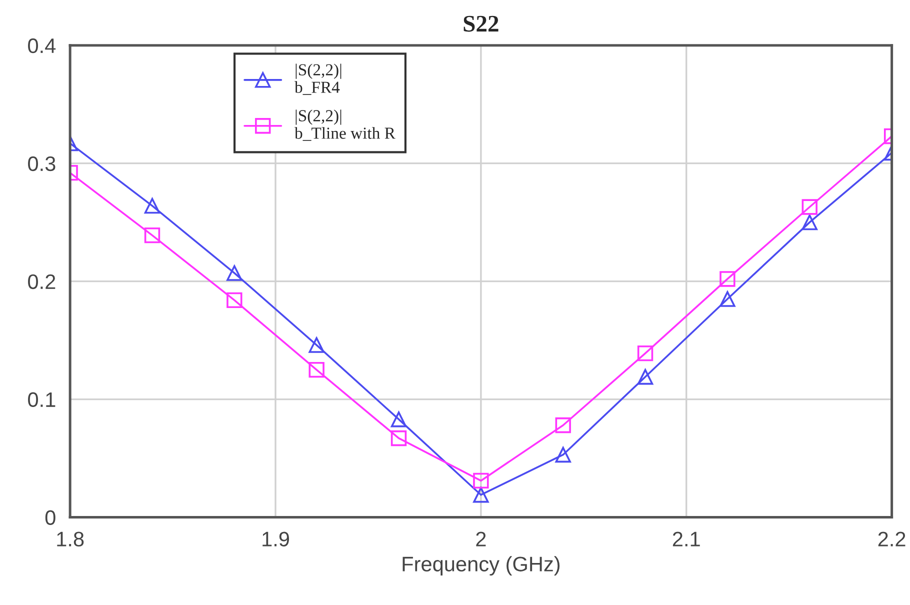 This screenshot has height=605, width=910. What do you see at coordinates (50, 518) in the screenshot?
I see `y-tick-label: 0` at bounding box center [50, 518].